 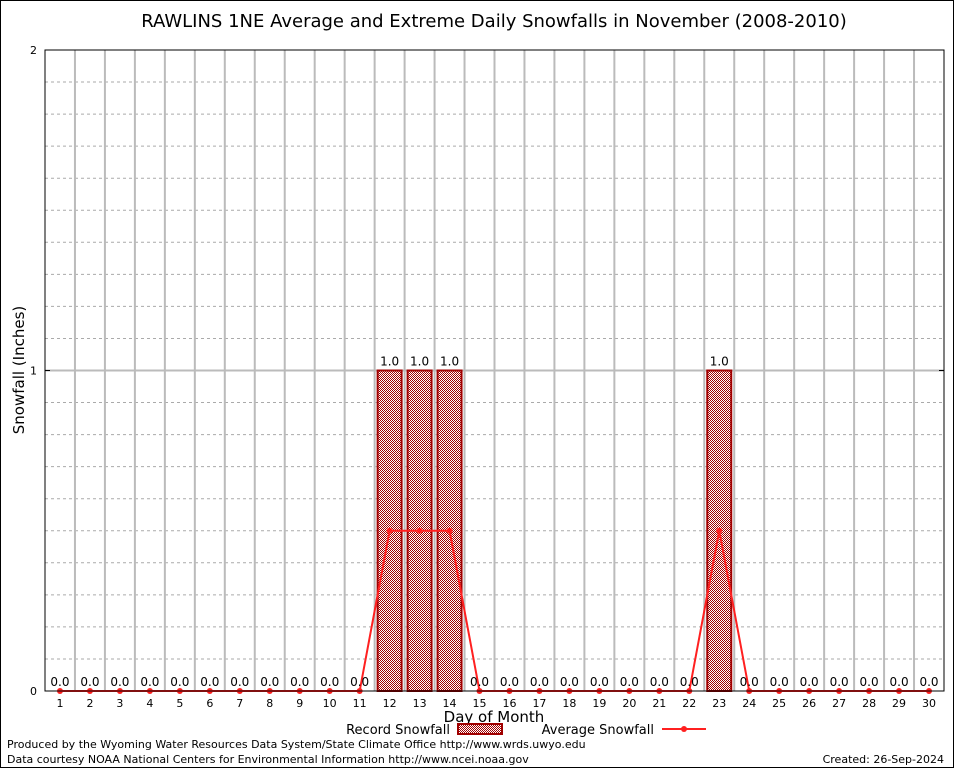 What do you see at coordinates (299, 703) in the screenshot?
I see `x-tick-label: 9` at bounding box center [299, 703].